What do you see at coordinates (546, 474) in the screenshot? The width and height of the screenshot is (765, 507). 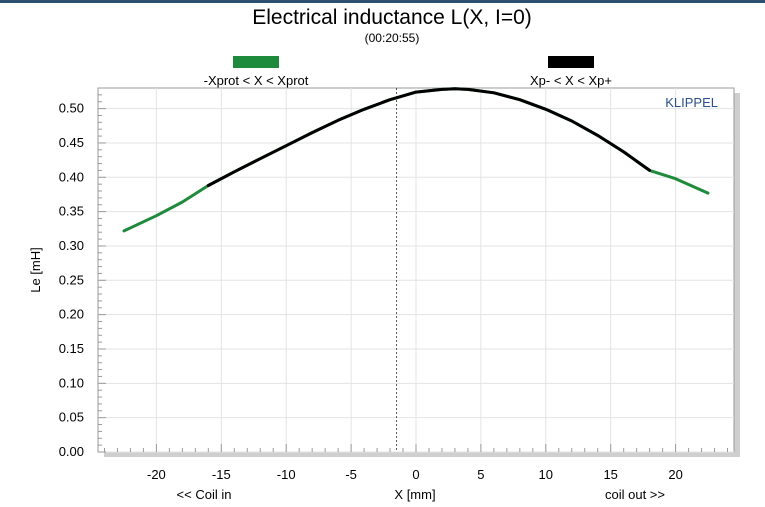 I see `x-tick-label: 10` at bounding box center [546, 474].